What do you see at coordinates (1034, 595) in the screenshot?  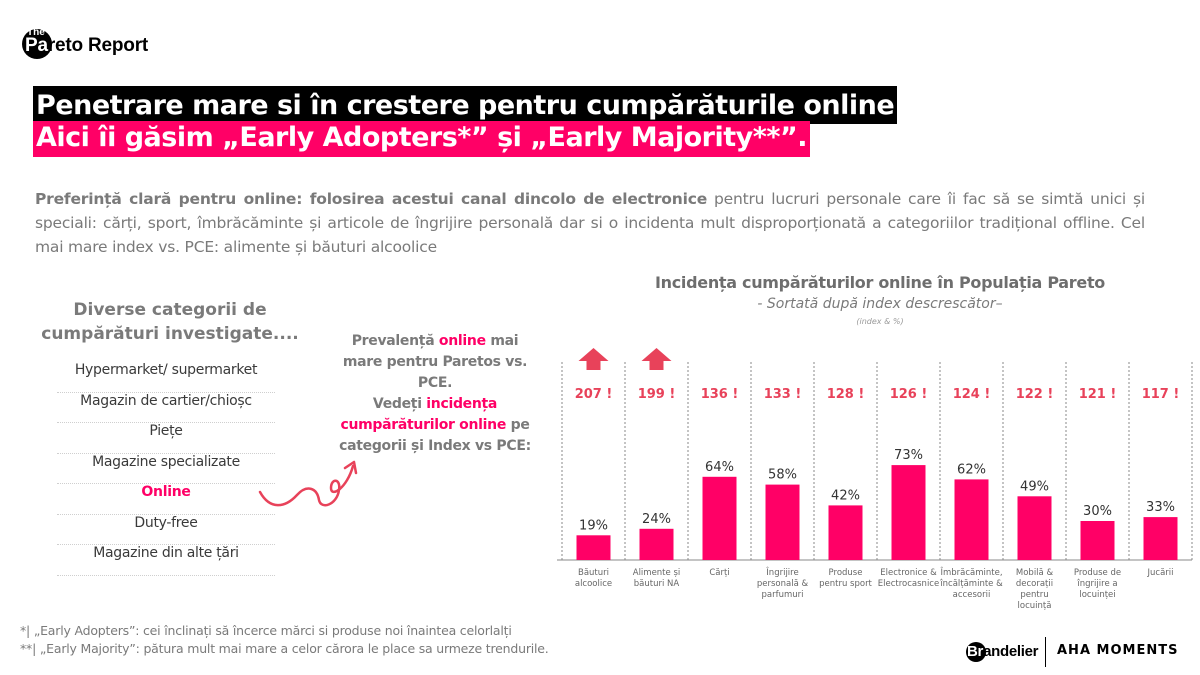 I see `category-label: pentru` at bounding box center [1034, 595].